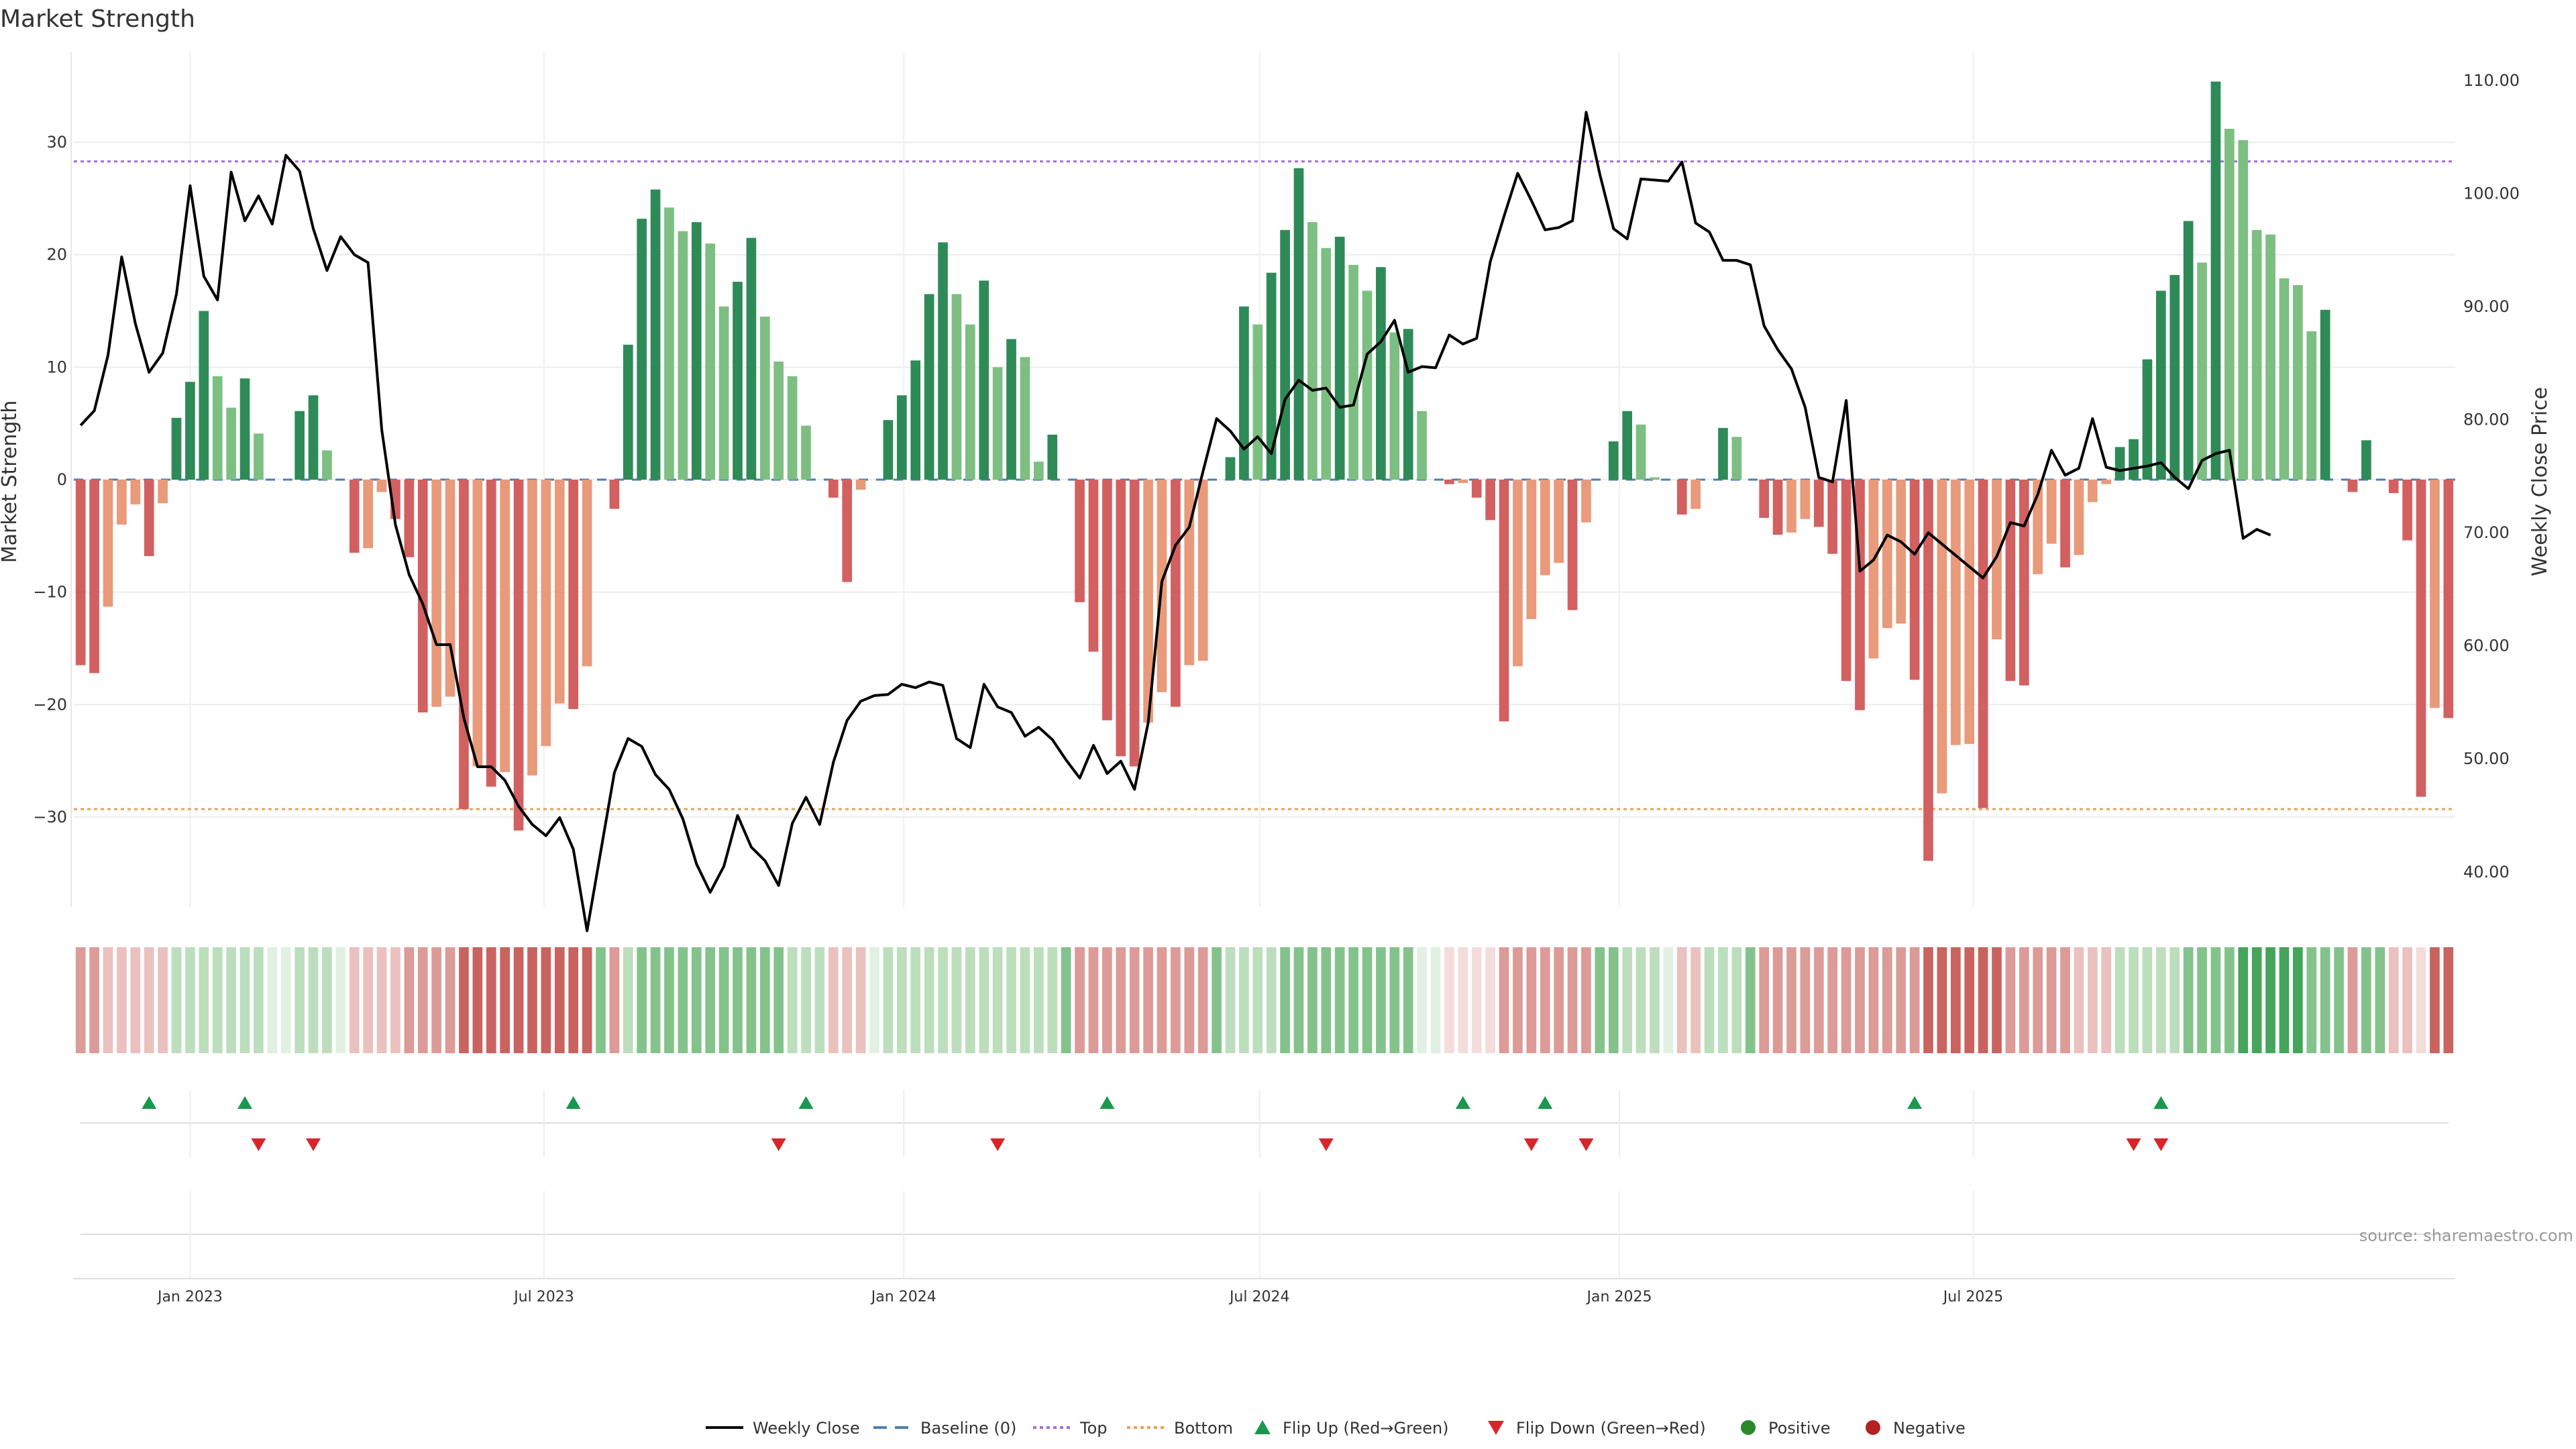  What do you see at coordinates (1366, 1428) in the screenshot?
I see `legend-label: Flip Up (Red→Green)` at bounding box center [1366, 1428].